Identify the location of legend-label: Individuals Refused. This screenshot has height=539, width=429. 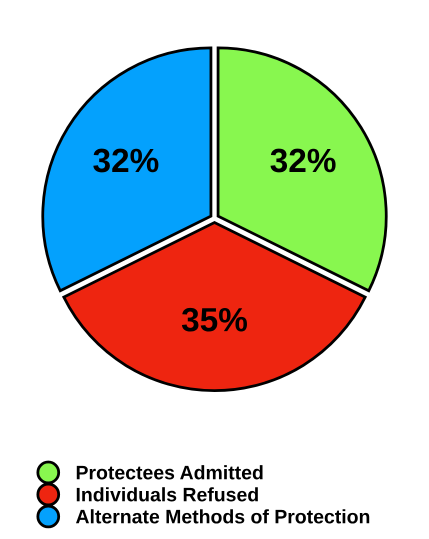
(167, 494).